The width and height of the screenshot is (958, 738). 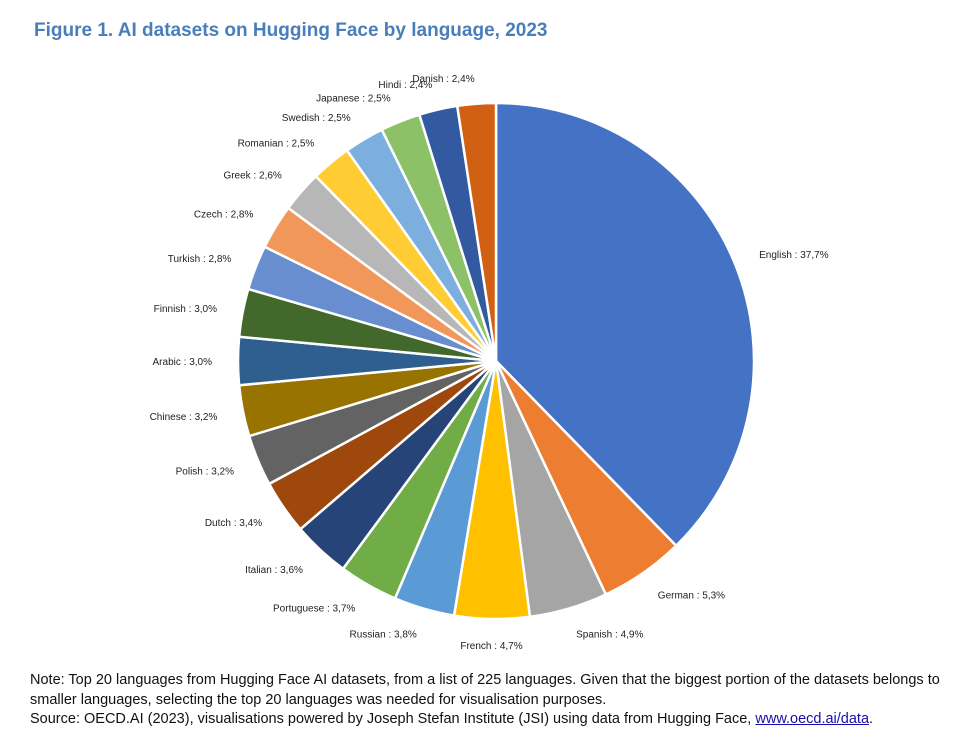 What do you see at coordinates (353, 98) in the screenshot?
I see `pie-label-japanese: Japanese : 2,5%` at bounding box center [353, 98].